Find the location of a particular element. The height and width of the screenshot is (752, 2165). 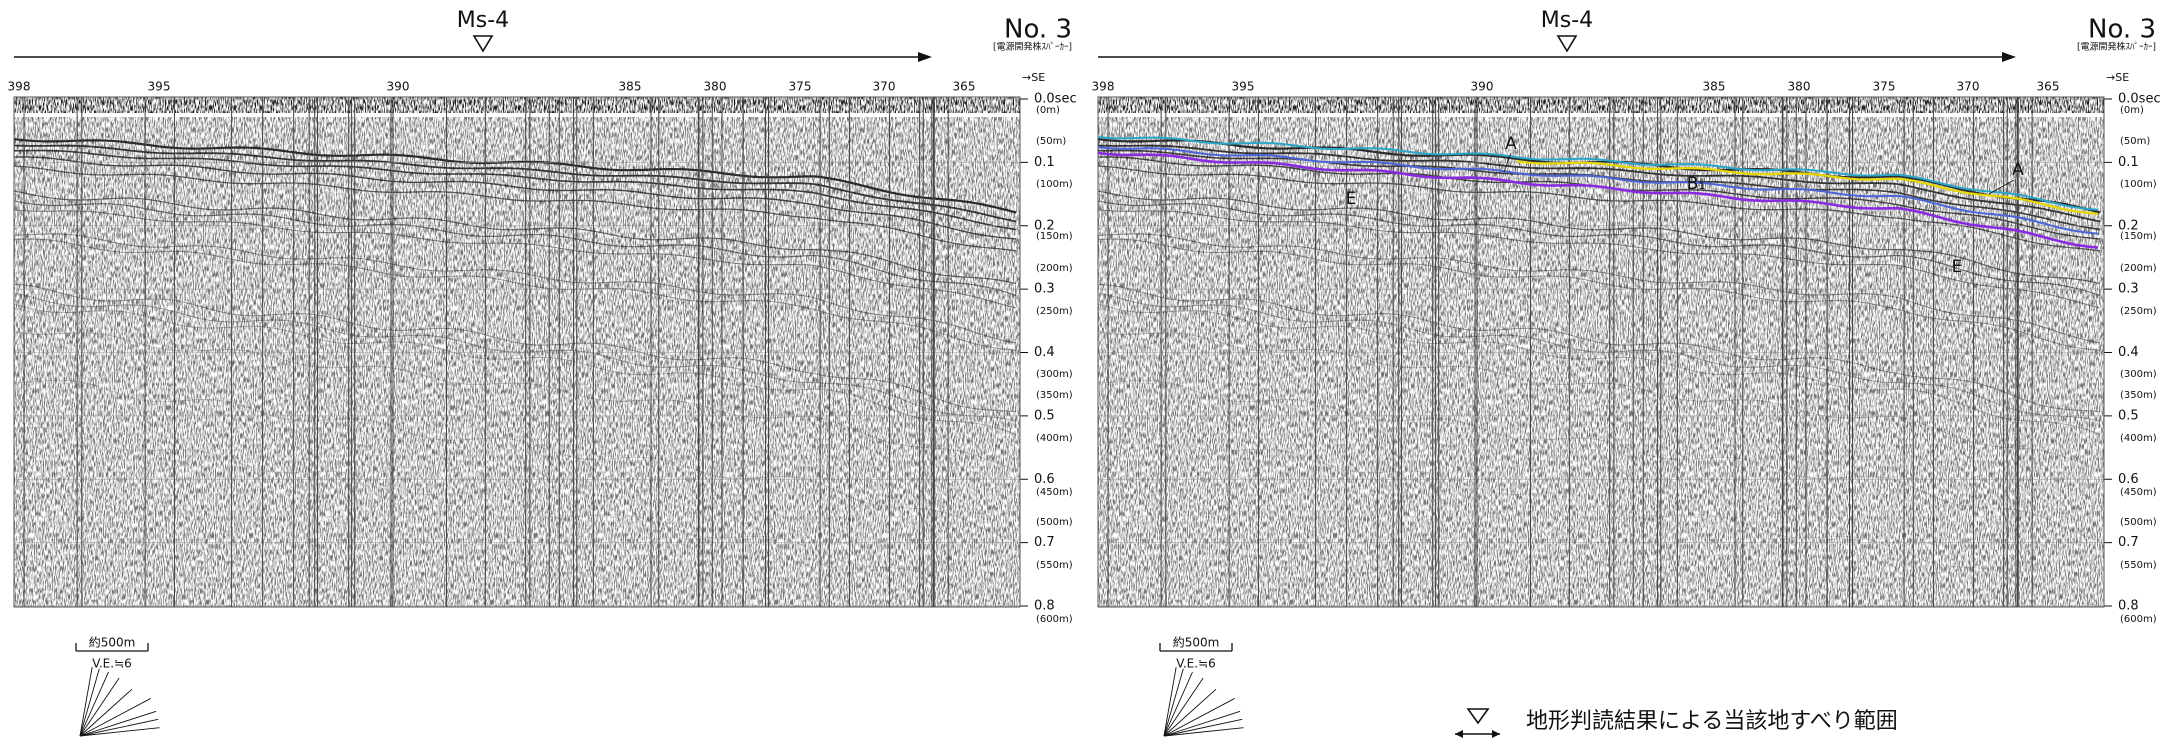

direction-label: →SE is located at coordinates (1033, 77).